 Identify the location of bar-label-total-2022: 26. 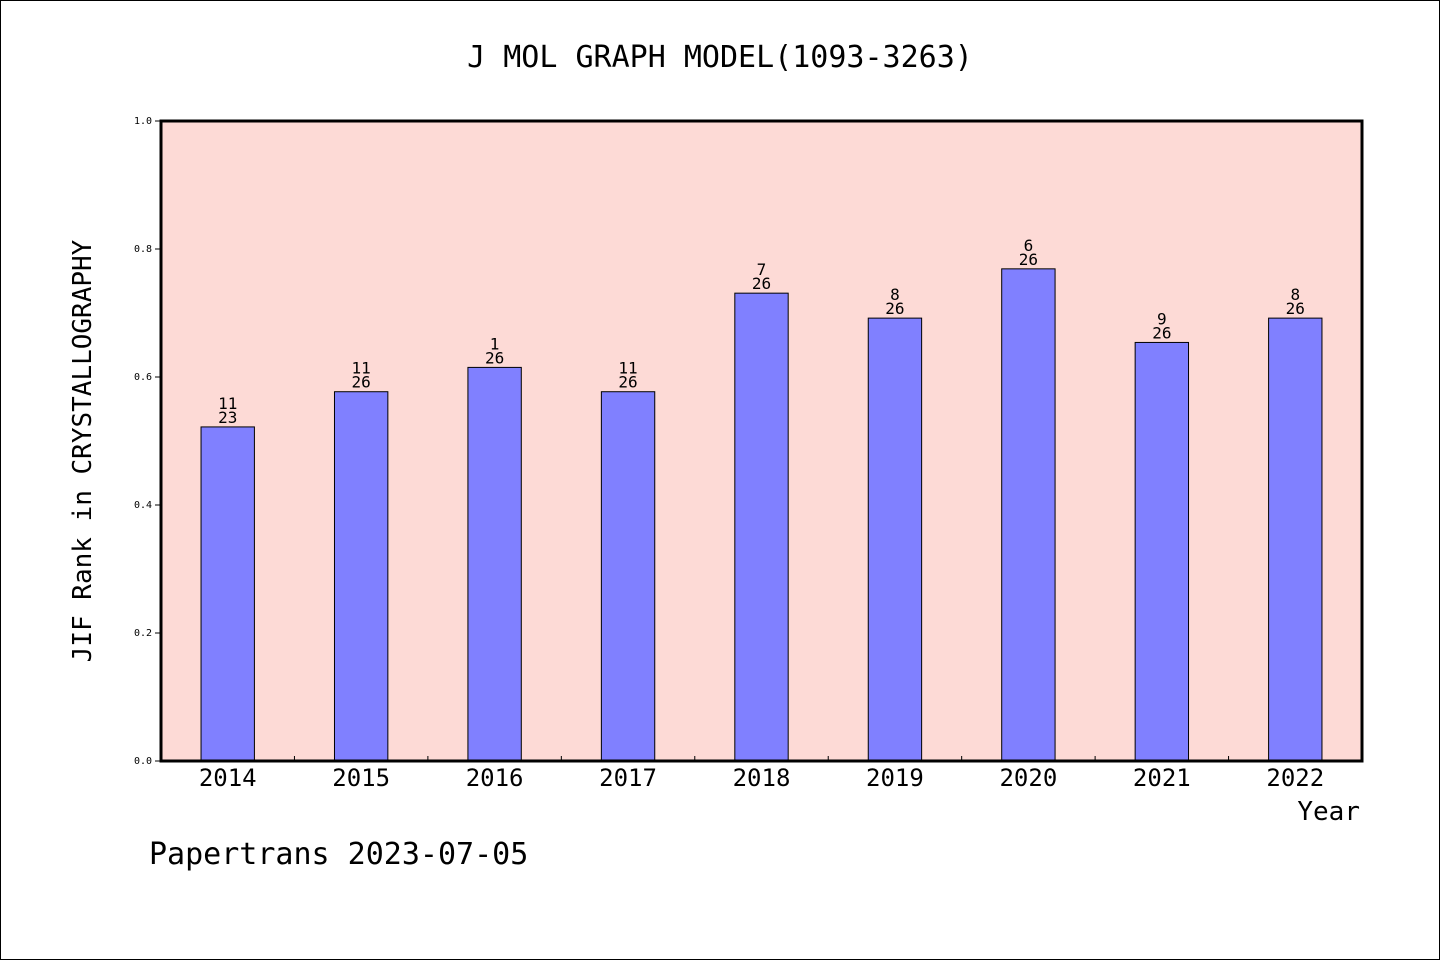
(1295, 308).